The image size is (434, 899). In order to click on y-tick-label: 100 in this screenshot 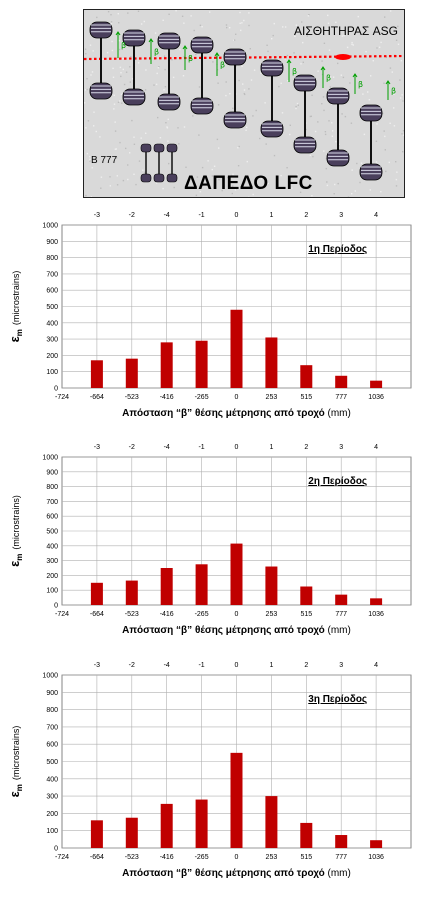, I will do `click(52, 831)`.